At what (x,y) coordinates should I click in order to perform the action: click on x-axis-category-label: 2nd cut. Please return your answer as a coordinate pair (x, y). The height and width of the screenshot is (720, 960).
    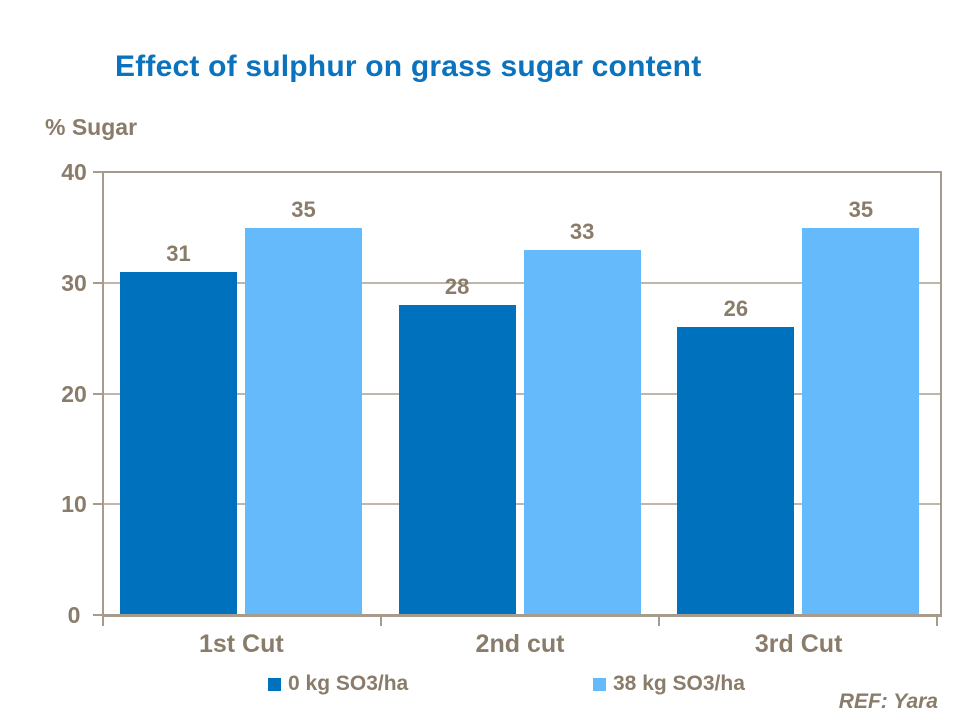
    Looking at the image, I should click on (520, 644).